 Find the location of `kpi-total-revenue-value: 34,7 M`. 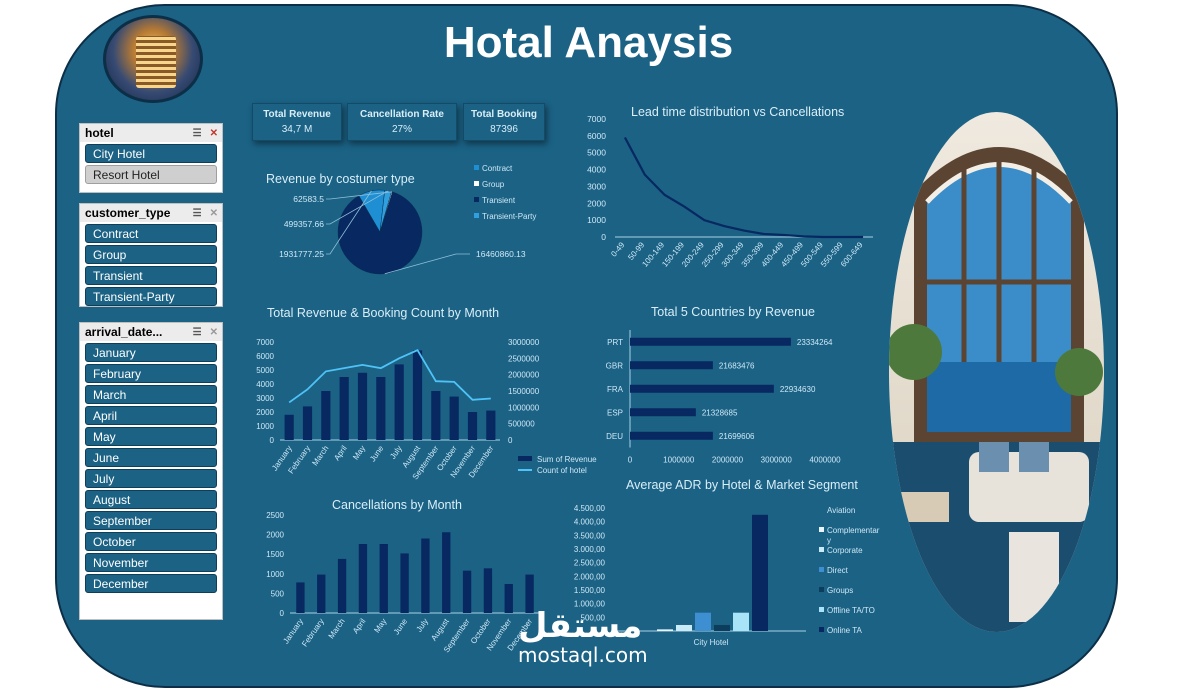

kpi-total-revenue-value: 34,7 M is located at coordinates (297, 129).